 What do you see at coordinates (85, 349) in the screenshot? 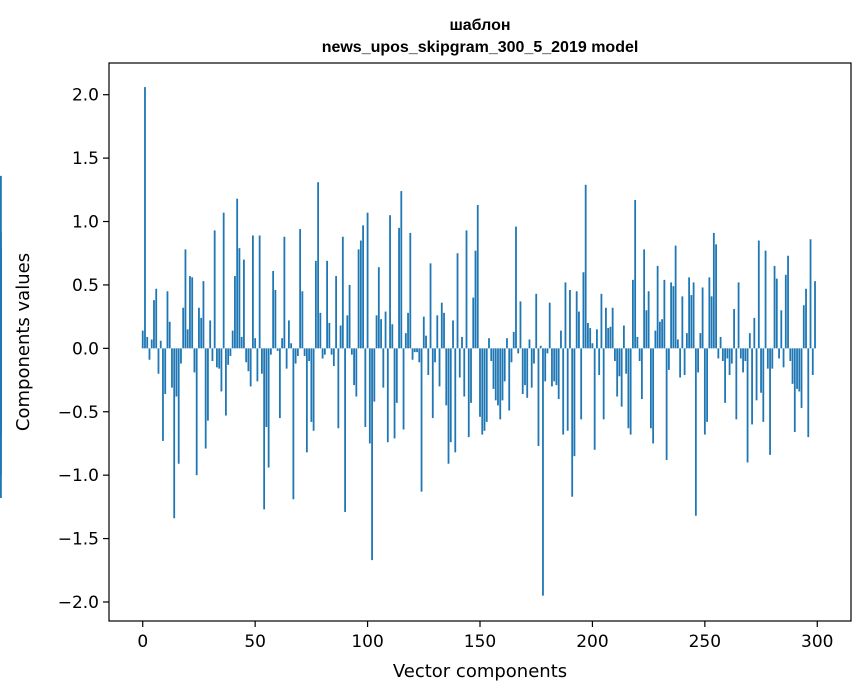
I see `y-tick-label: 0.0` at bounding box center [85, 349].